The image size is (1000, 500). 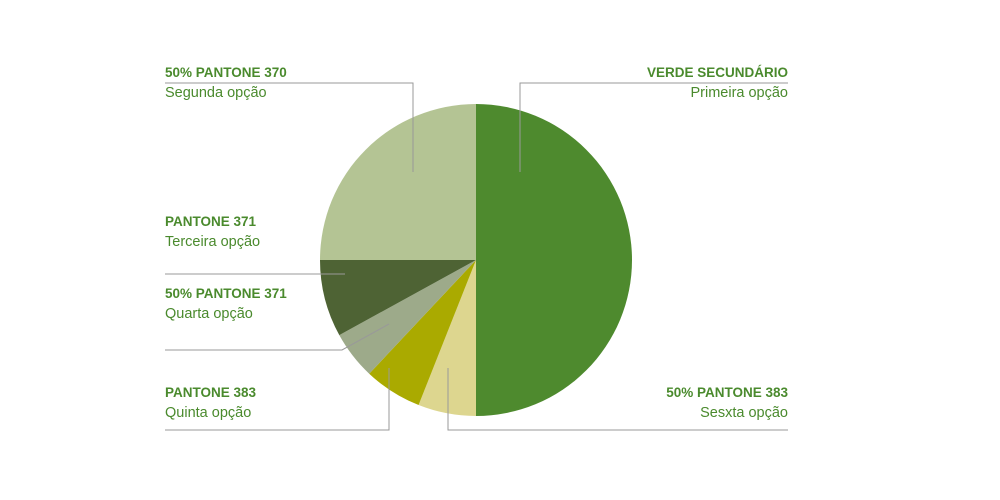 I want to click on label-pantone-371-name: PANTONE 371, so click(x=211, y=221).